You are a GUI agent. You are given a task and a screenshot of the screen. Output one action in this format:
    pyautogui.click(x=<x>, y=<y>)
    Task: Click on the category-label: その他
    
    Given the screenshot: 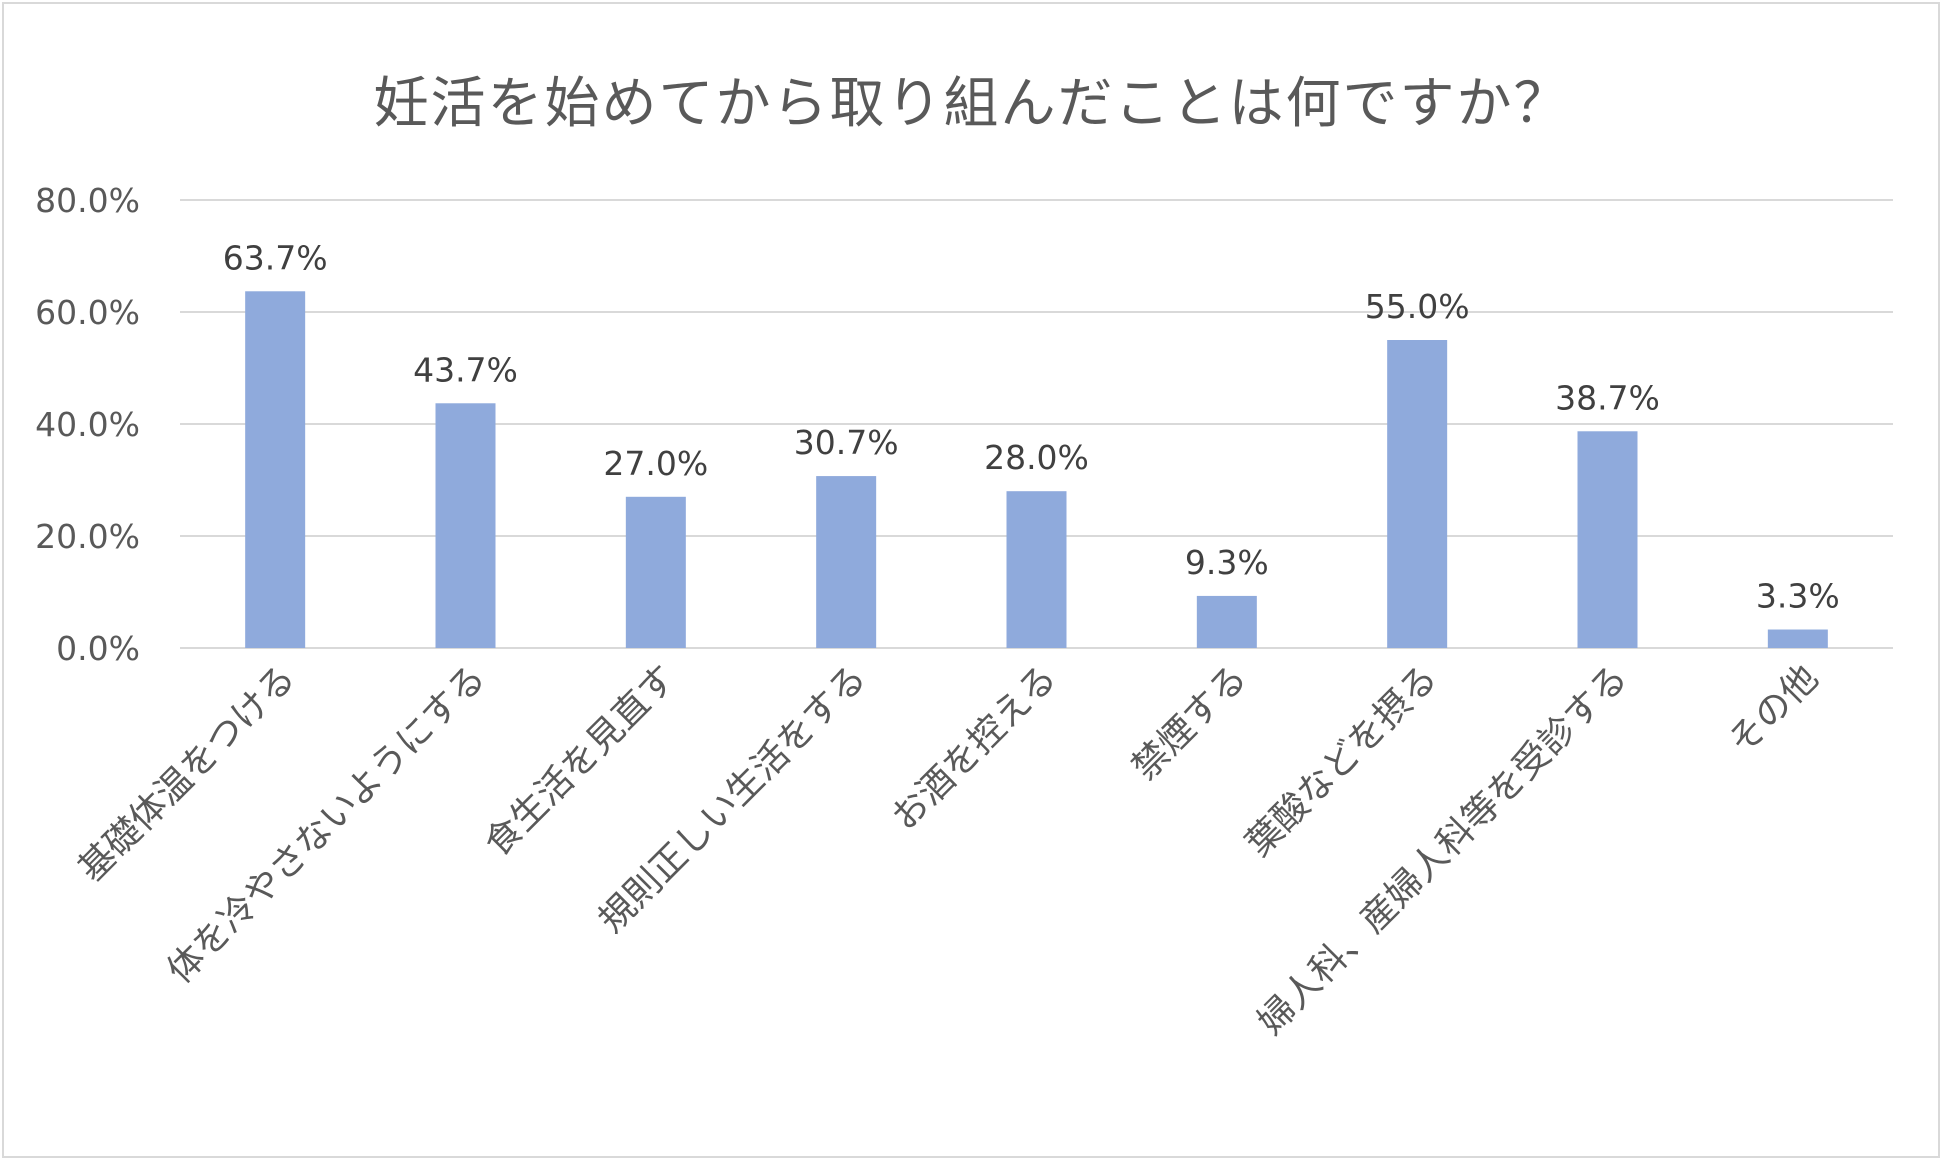 What is the action you would take?
    pyautogui.click(x=1773, y=709)
    